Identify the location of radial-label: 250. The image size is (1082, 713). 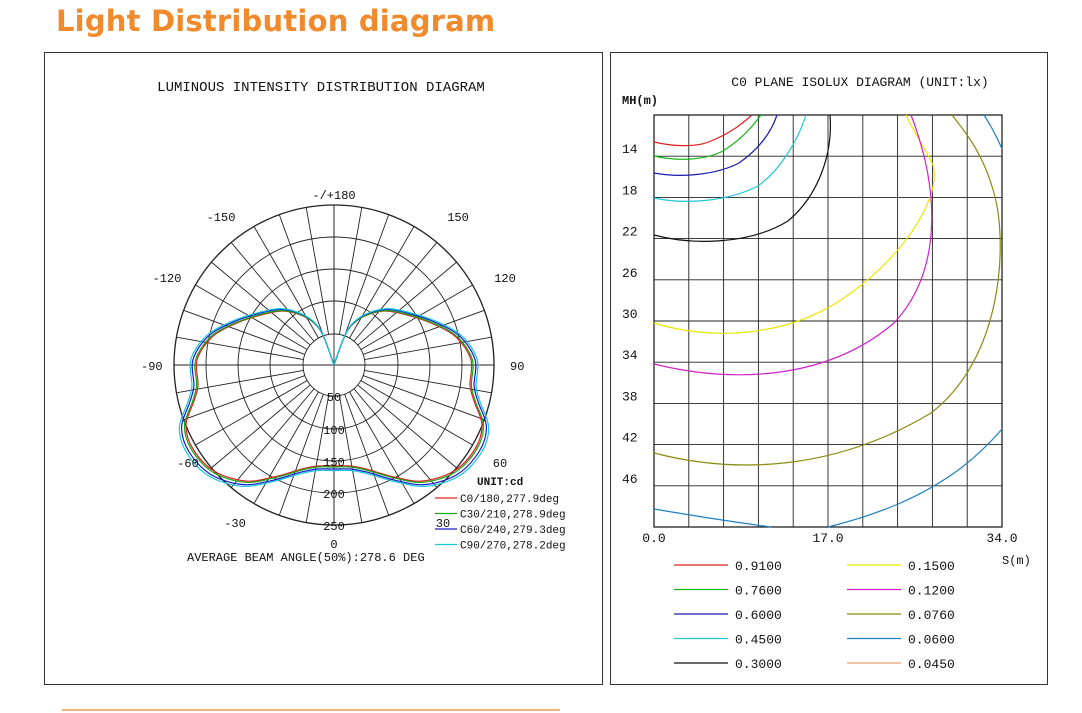
(334, 527).